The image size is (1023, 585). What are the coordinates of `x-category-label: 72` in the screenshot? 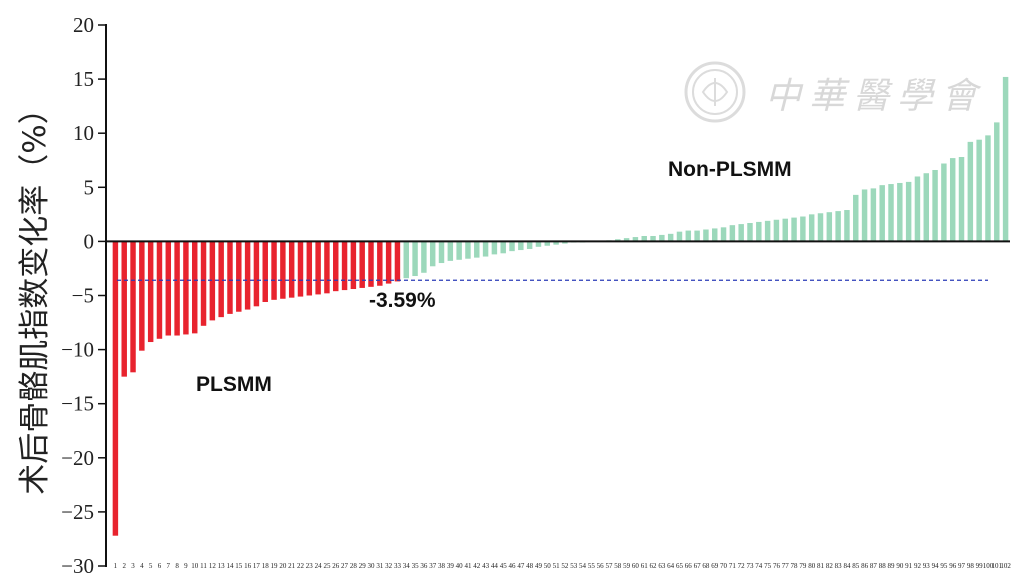 It's located at (742, 566).